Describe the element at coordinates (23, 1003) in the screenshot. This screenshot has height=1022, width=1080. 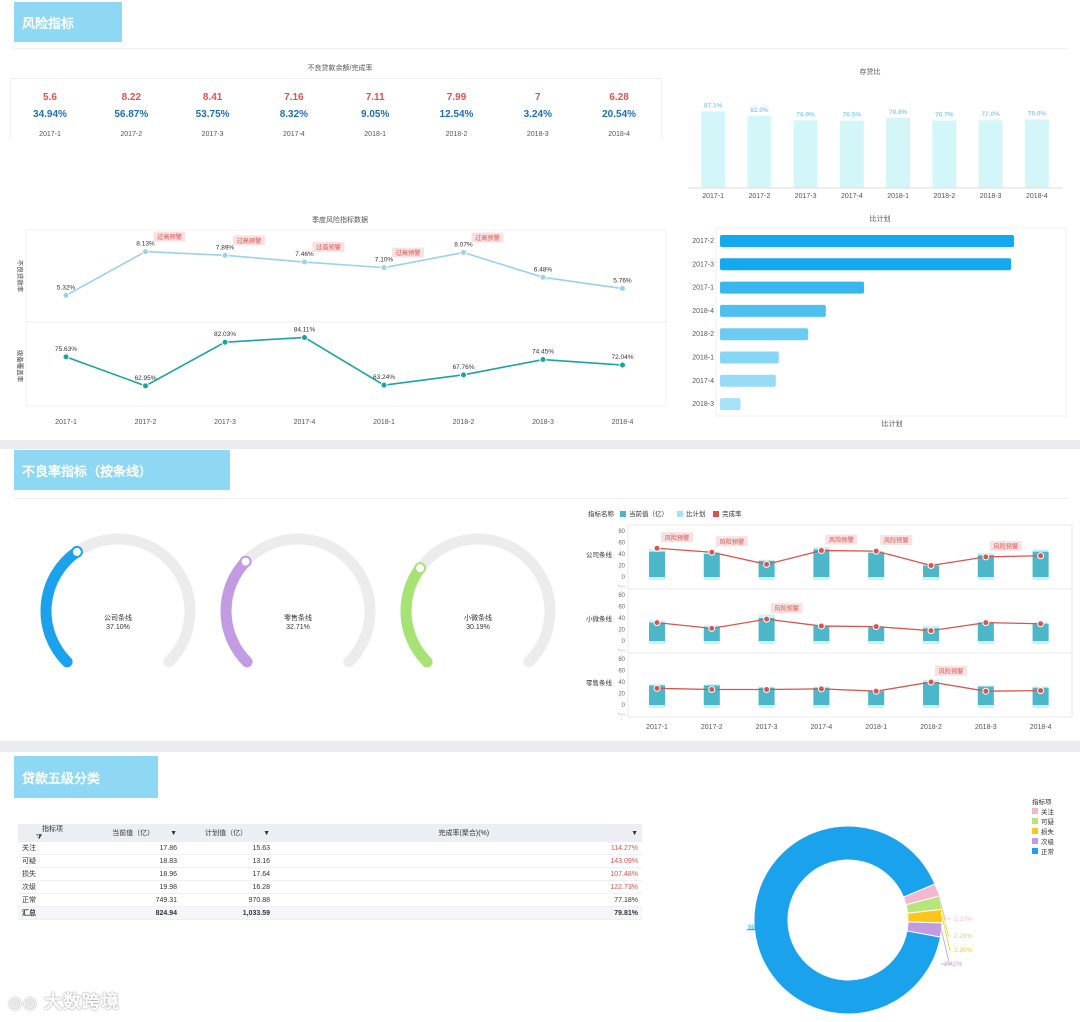
I see `watermark-logo-icon: ◎◎` at that location.